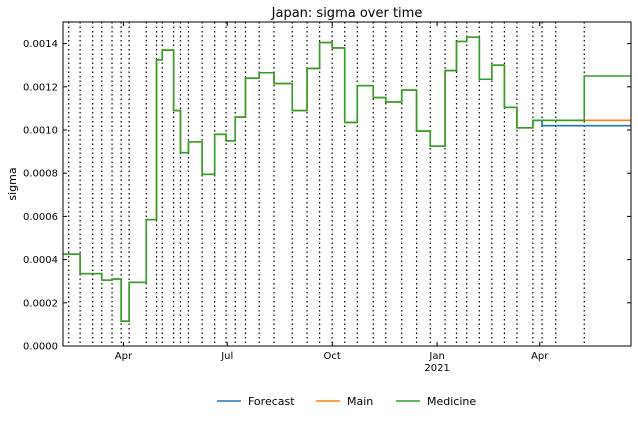 The width and height of the screenshot is (638, 422). What do you see at coordinates (346, 401) in the screenshot?
I see `legend: Forecast Main Medicine` at bounding box center [346, 401].